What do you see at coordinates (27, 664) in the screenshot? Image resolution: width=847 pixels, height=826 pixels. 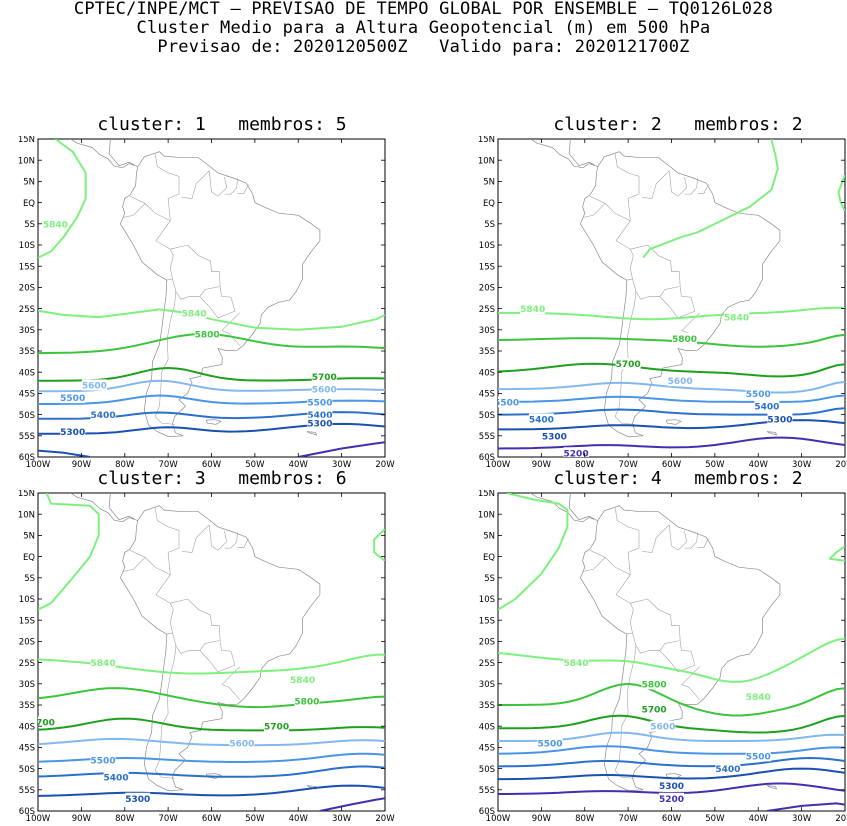 I see `lat-tick-label: 25S` at bounding box center [27, 664].